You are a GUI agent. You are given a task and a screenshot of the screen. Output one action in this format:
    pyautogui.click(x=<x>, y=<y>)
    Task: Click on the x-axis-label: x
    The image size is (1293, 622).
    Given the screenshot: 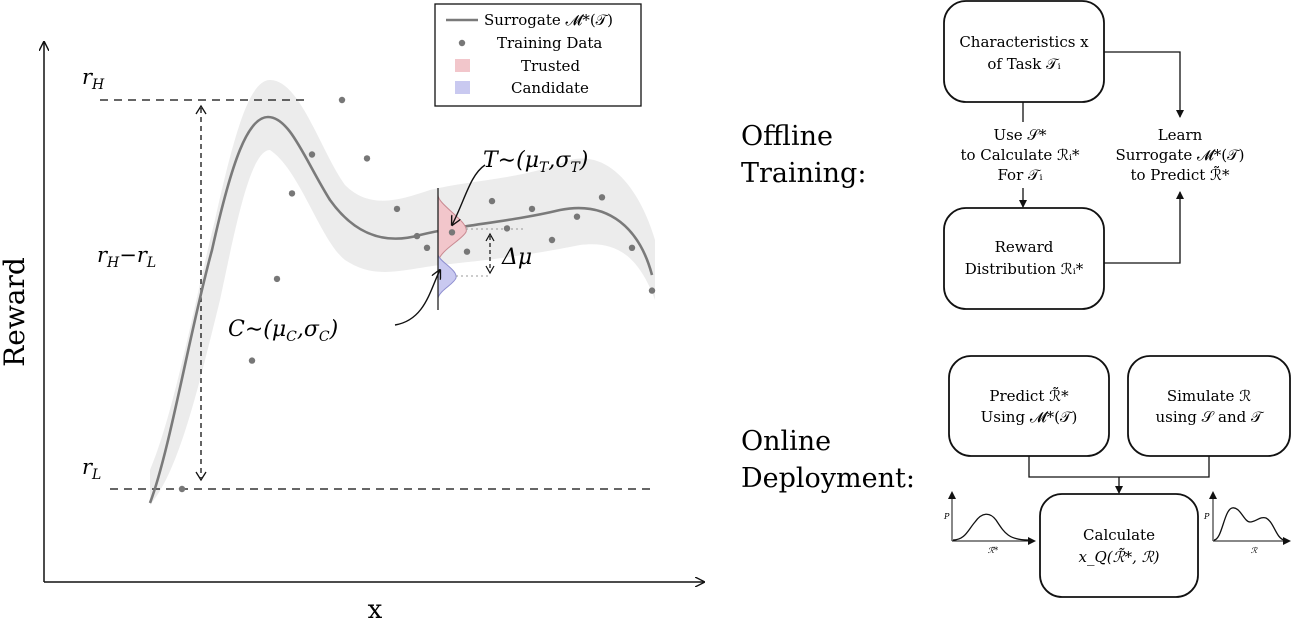 What is the action you would take?
    pyautogui.click(x=375, y=608)
    